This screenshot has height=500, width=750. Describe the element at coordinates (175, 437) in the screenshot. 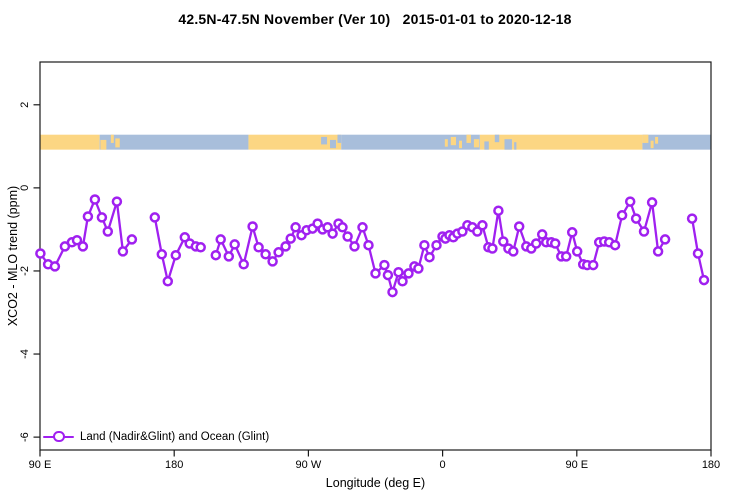

I see `legend-label: Land (Nadir&Glint) and Ocean (Glint)` at that location.